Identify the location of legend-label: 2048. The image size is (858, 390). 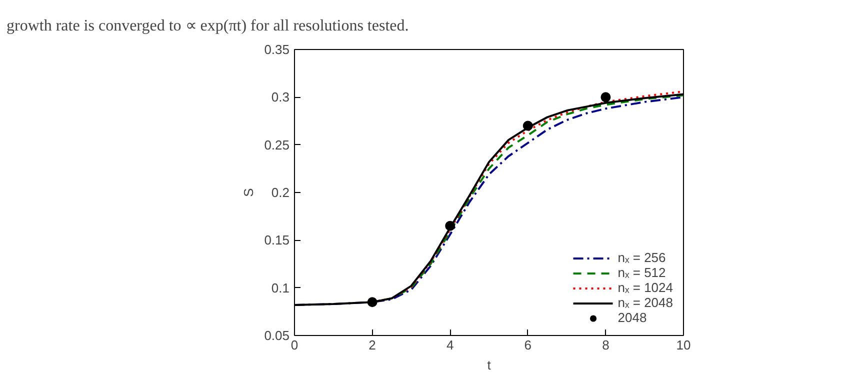
(632, 317).